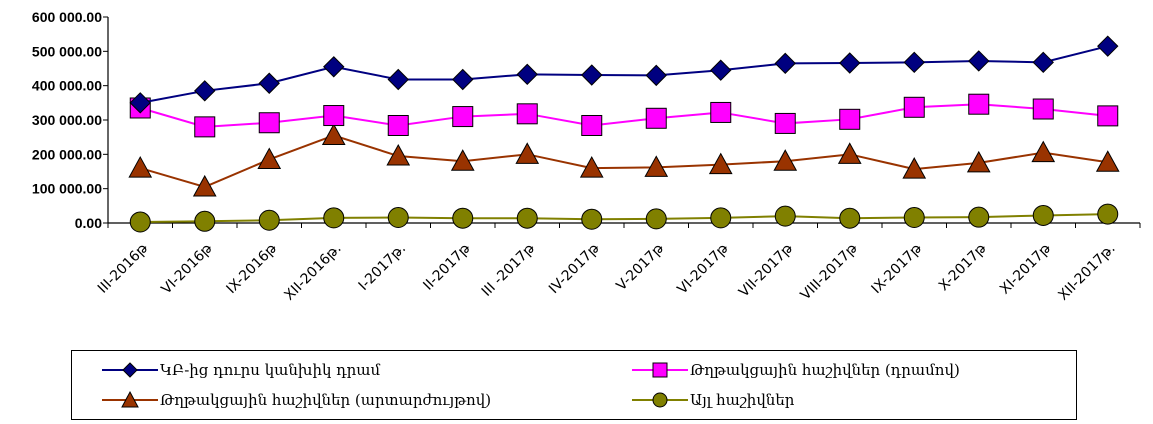  What do you see at coordinates (766, 270) in the screenshot?
I see `x-tick-label: VII-2017թ` at bounding box center [766, 270].